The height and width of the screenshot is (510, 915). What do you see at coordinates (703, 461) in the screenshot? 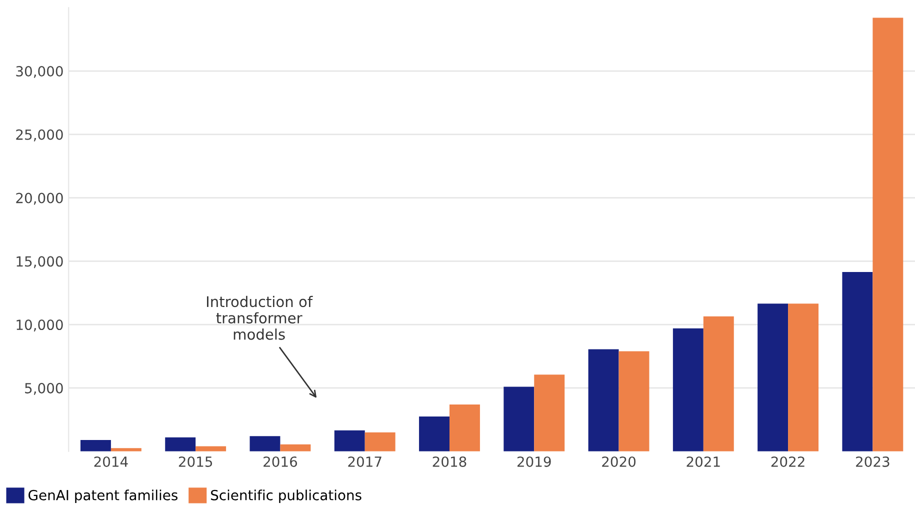
I see `x-tick-label: 2021` at bounding box center [703, 461].